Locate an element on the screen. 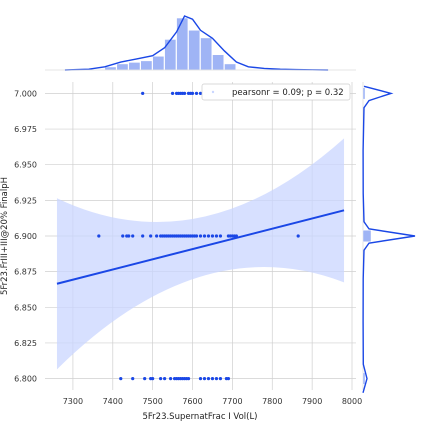 This screenshot has height=432, width=432. legend-label: pearsonr = 0.09; p = 0.32 is located at coordinates (288, 93).